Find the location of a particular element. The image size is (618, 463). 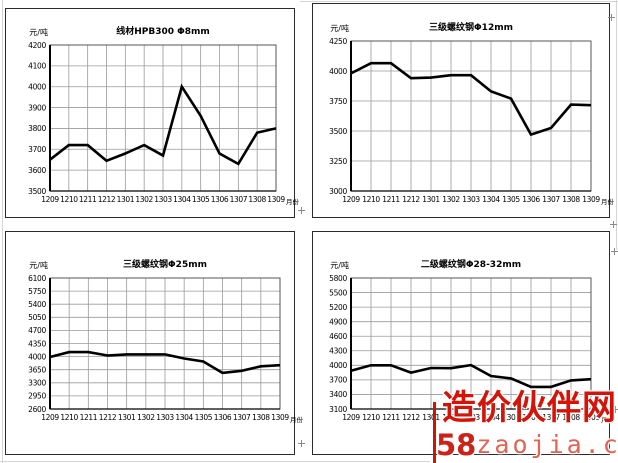

svg-text: 二级螺纹钢Φ28-32mm is located at coordinates (471, 264).